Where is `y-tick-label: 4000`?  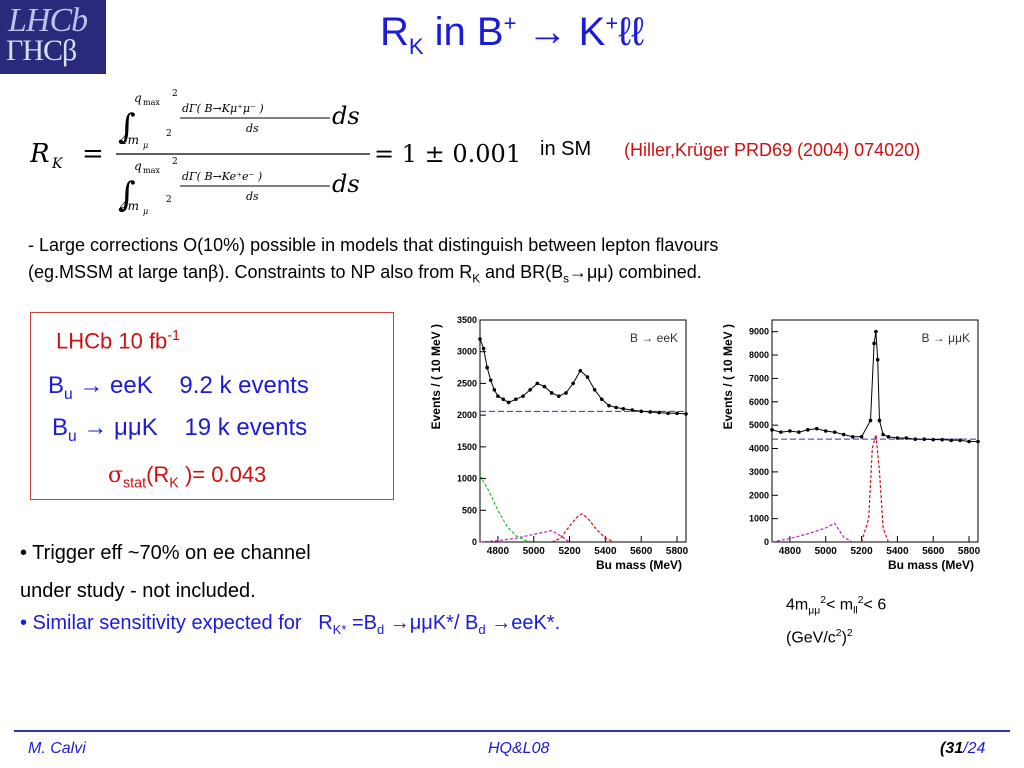 y-tick-label: 4000 is located at coordinates (759, 449).